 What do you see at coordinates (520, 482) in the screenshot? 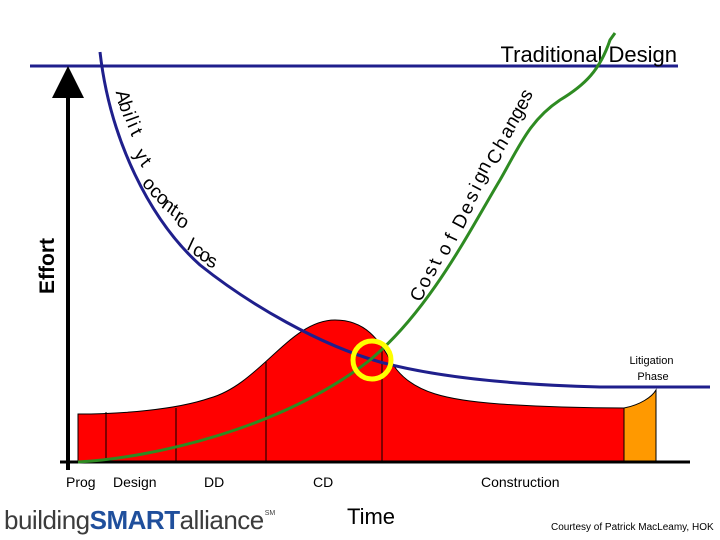
I see `phase-label-construction: Construction` at bounding box center [520, 482].